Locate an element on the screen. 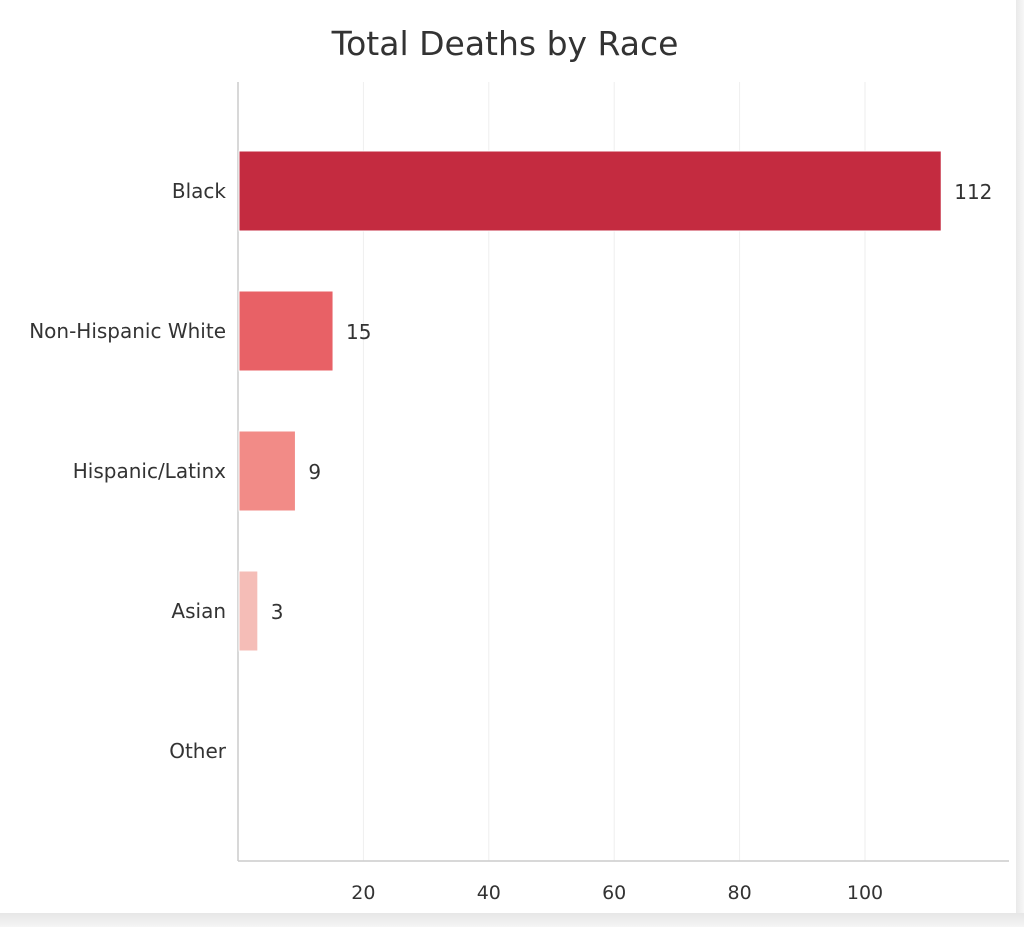 This screenshot has width=1024, height=927. category-label: Black is located at coordinates (199, 191).